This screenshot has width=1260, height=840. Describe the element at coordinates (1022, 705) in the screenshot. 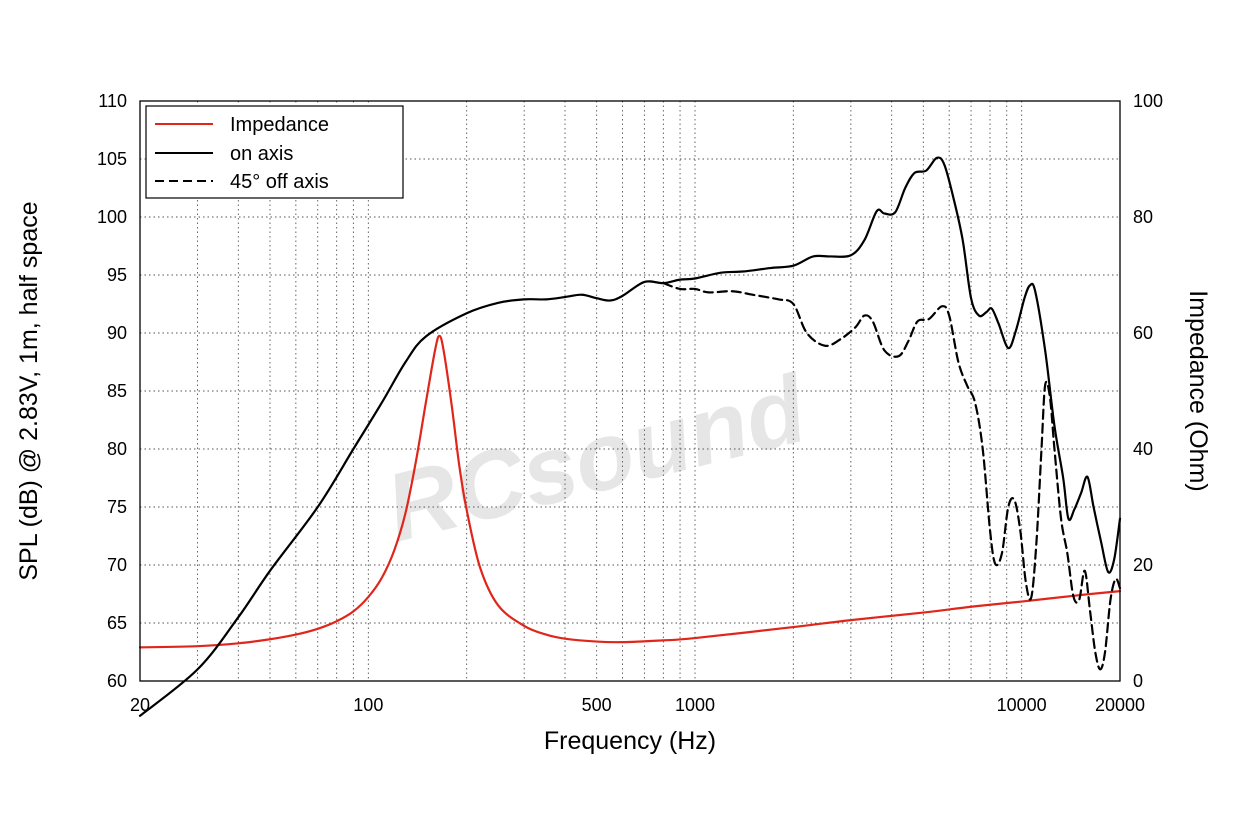

I see `x-tick-label: 10000` at that location.